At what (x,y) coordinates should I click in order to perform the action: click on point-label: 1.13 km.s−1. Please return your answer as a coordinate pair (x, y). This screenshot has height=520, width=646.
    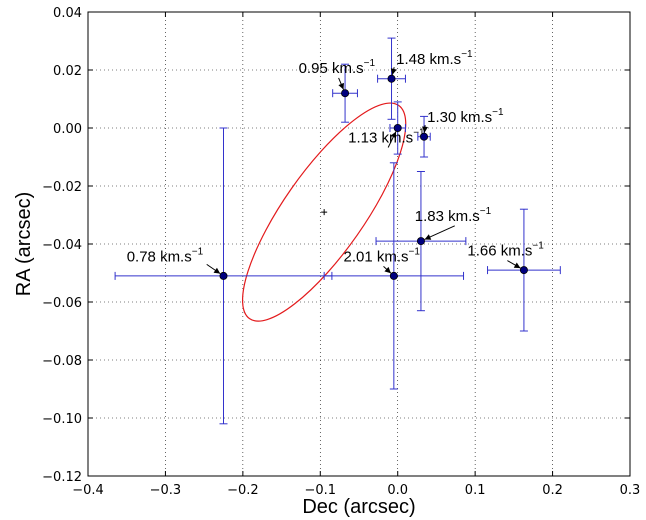
    Looking at the image, I should click on (386, 137).